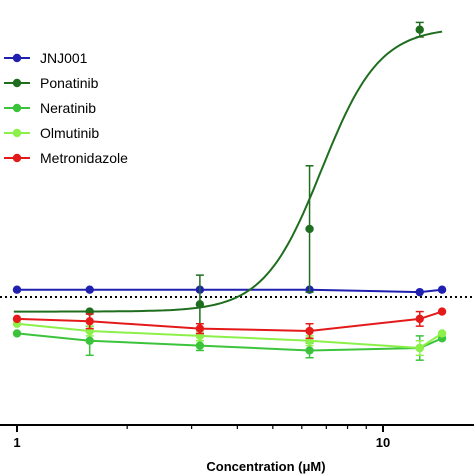 The image size is (474, 474). I want to click on olmutinib-legend-label: Olmutinib, so click(69, 133).